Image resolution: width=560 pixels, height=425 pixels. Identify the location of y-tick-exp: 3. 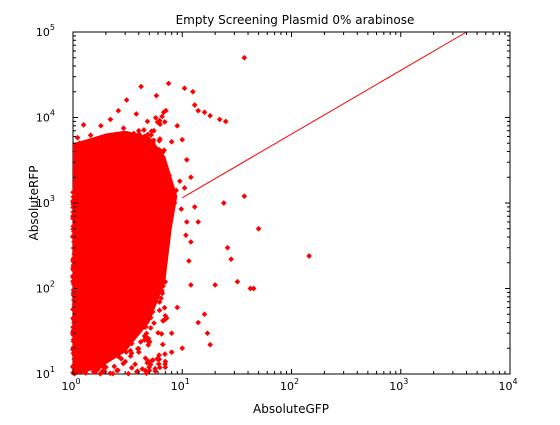
(52, 198).